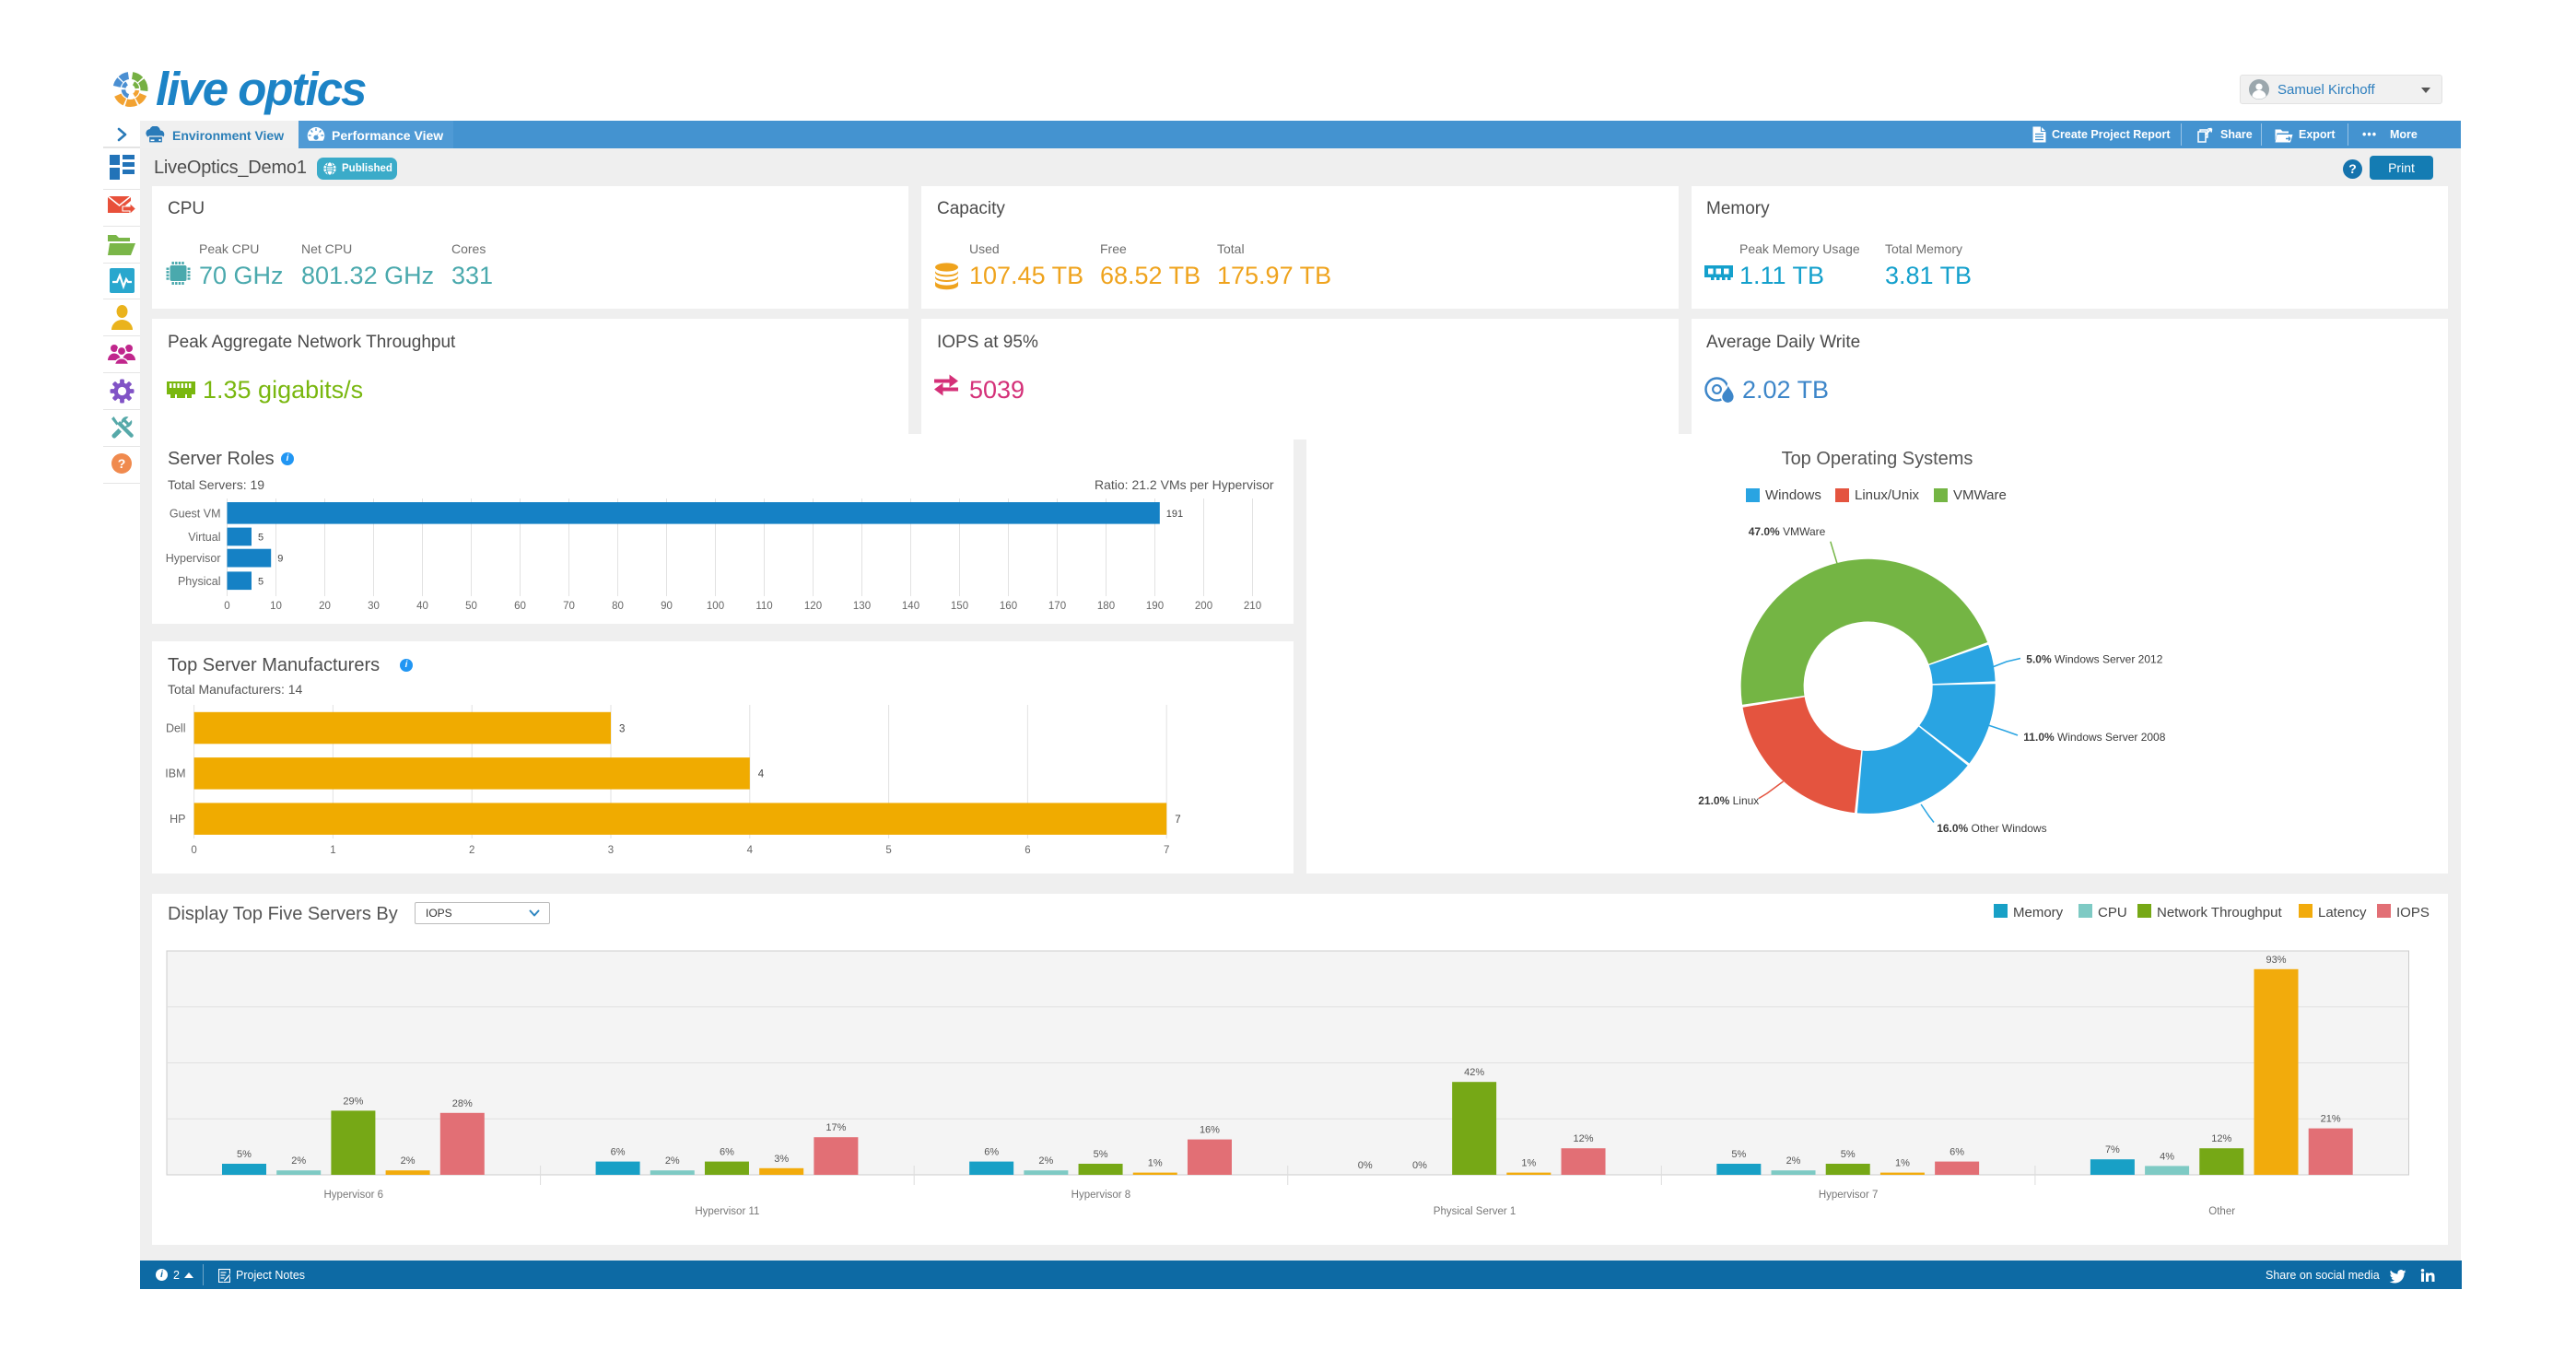 Image resolution: width=2576 pixels, height=1372 pixels. Describe the element at coordinates (1474, 1072) in the screenshot. I see `svg-text: 42%` at that location.